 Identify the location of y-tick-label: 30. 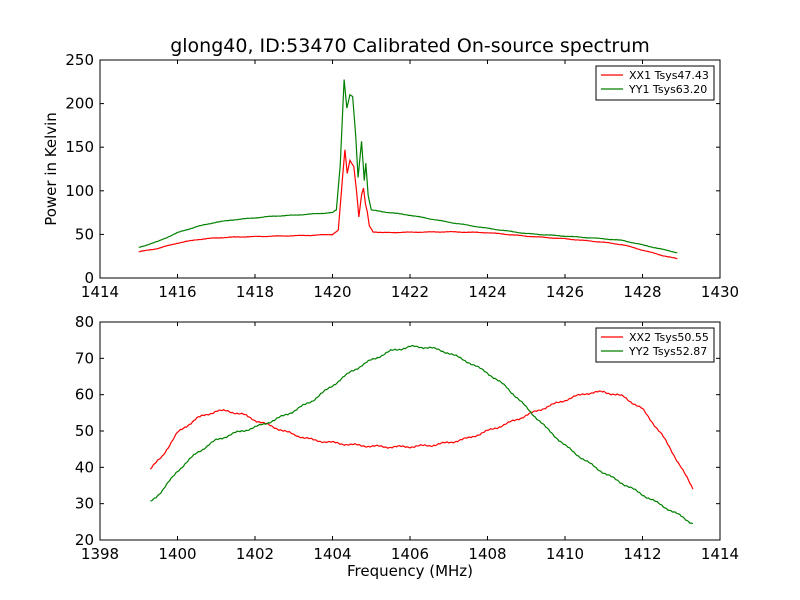
(84, 504).